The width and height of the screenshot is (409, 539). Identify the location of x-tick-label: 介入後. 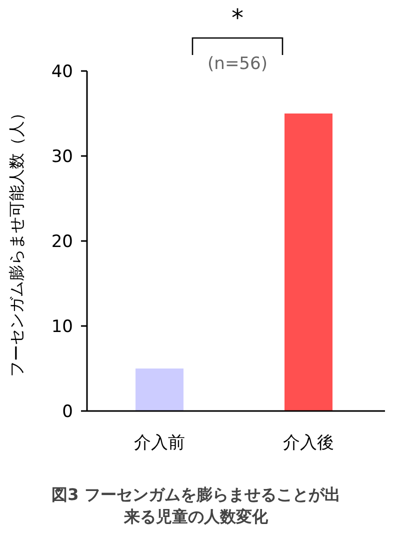
(308, 443).